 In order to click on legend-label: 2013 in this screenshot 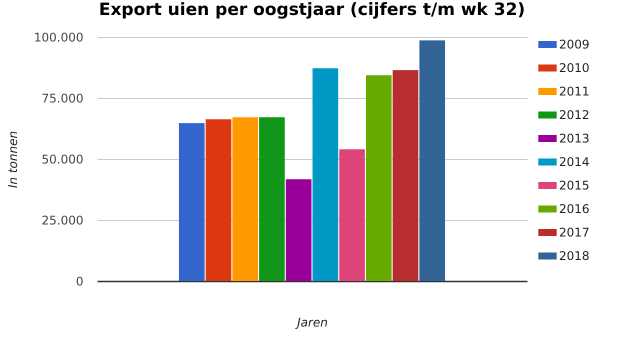, I will do `click(574, 139)`.